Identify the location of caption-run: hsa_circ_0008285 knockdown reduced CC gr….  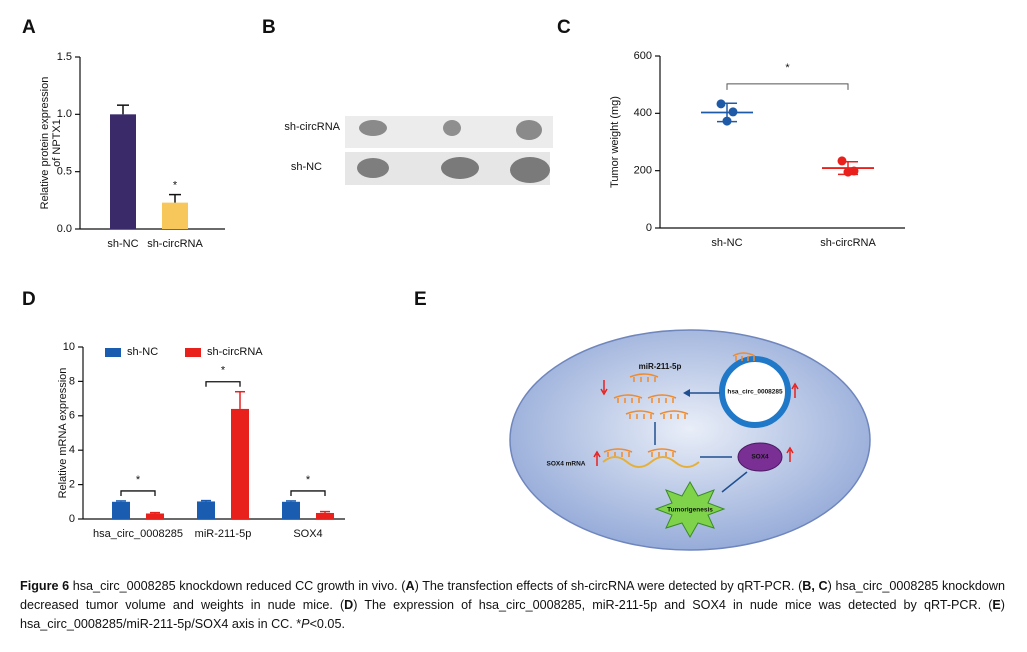
(237, 586).